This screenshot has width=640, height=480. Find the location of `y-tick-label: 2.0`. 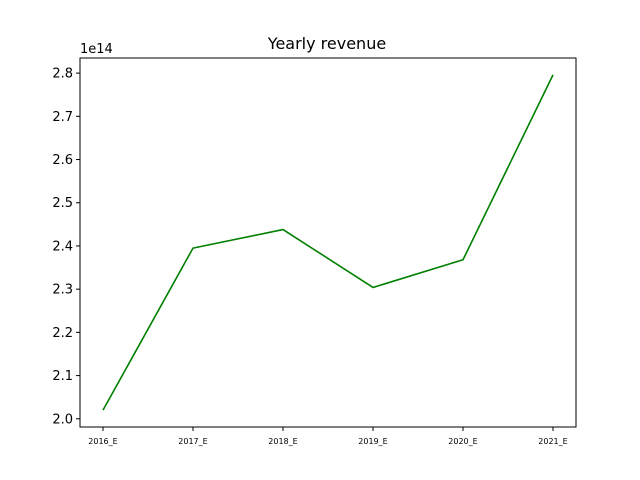

y-tick-label: 2.0 is located at coordinates (62, 419).